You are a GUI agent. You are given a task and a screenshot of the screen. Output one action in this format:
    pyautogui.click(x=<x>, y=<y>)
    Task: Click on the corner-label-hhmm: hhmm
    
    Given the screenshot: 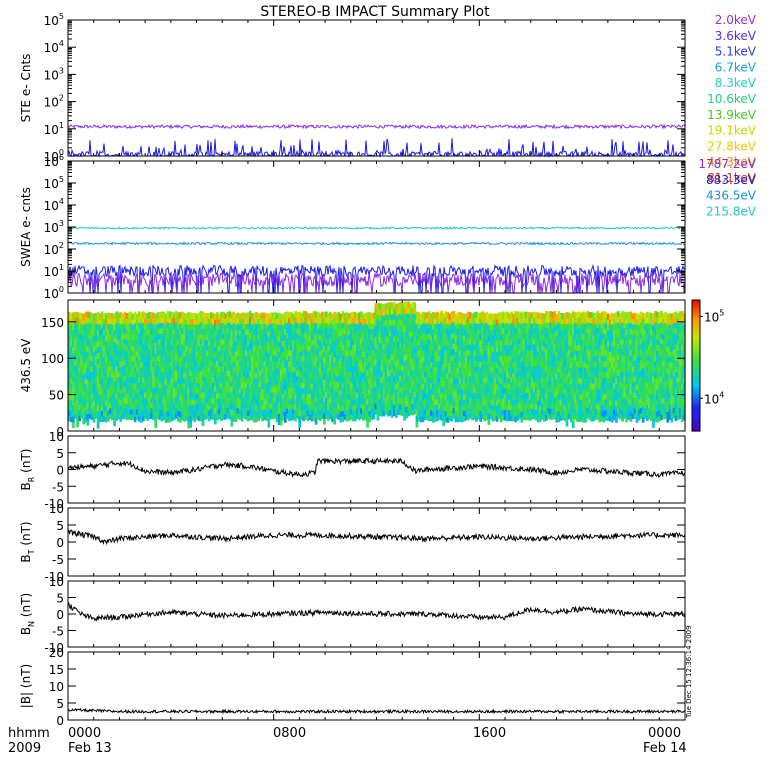 What is the action you would take?
    pyautogui.click(x=29, y=733)
    